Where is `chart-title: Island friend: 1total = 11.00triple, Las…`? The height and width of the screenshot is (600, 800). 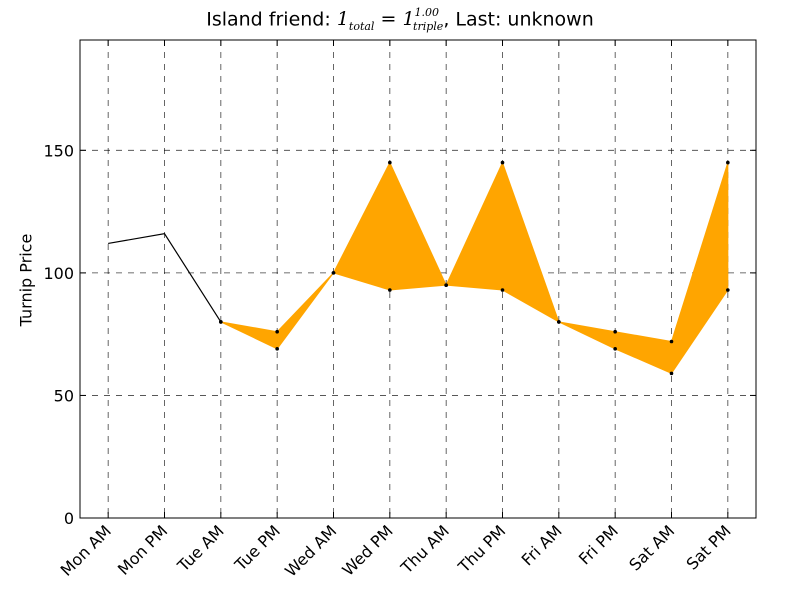
chart-title: Island friend: 1total = 11.00triple, Las… is located at coordinates (400, 20).